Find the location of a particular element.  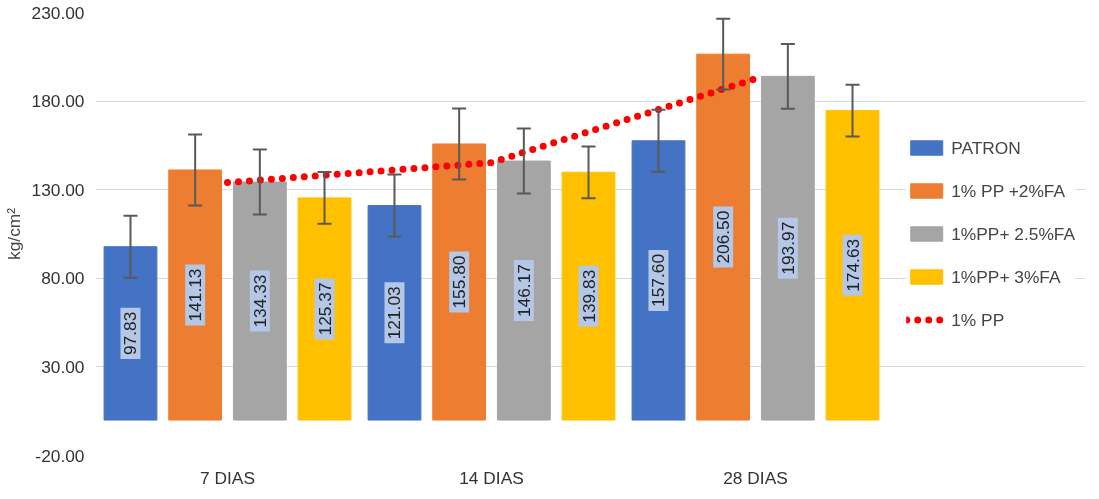

y-tick-label: 180.00 is located at coordinates (58, 101).